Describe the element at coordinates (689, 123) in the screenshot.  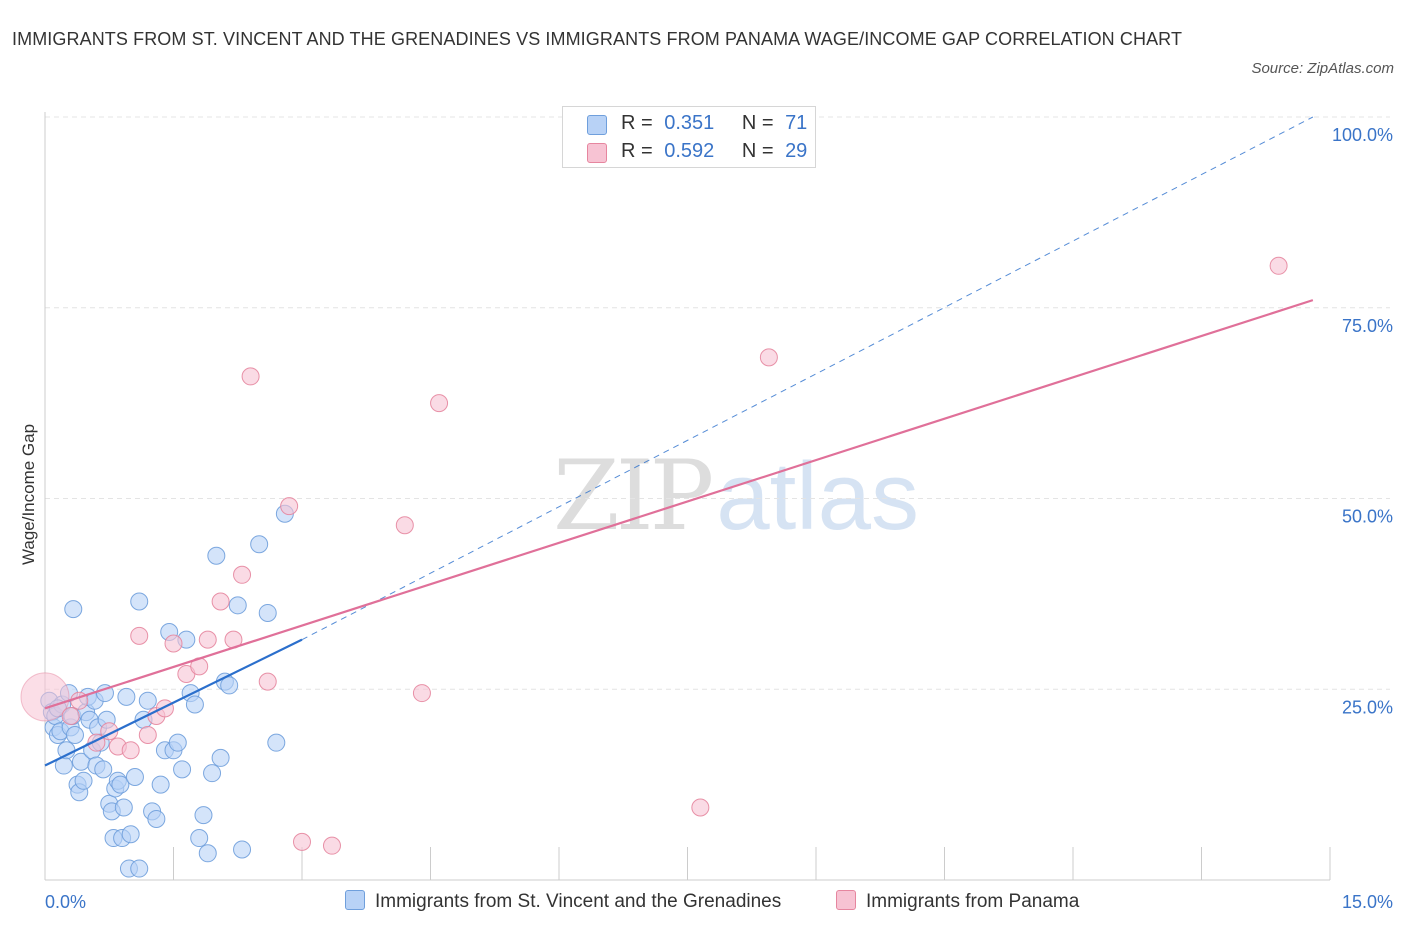
I see `r-value-blue: 0.351` at that location.